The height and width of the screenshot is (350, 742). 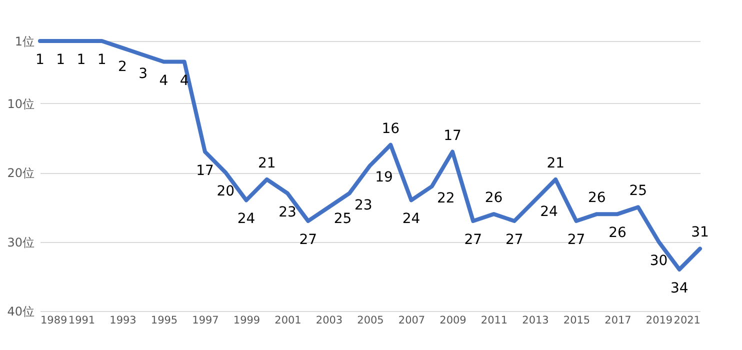 What do you see at coordinates (20, 311) in the screenshot?
I see `y-tick-label: 40位` at bounding box center [20, 311].